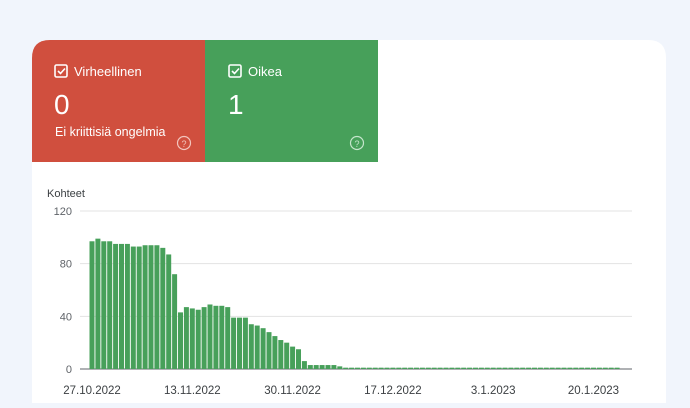 Image resolution: width=690 pixels, height=408 pixels. I want to click on card-valid: Oikea 1 ?, so click(291, 101).